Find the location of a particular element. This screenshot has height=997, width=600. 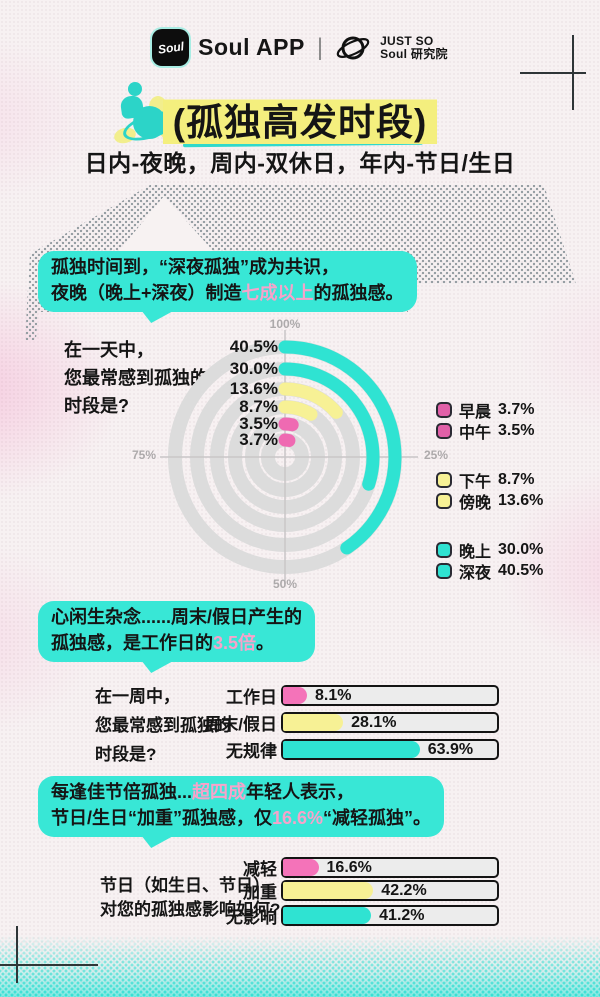

bubble2-line2-pre: 孤独感，是工作日的 is located at coordinates (132, 643).